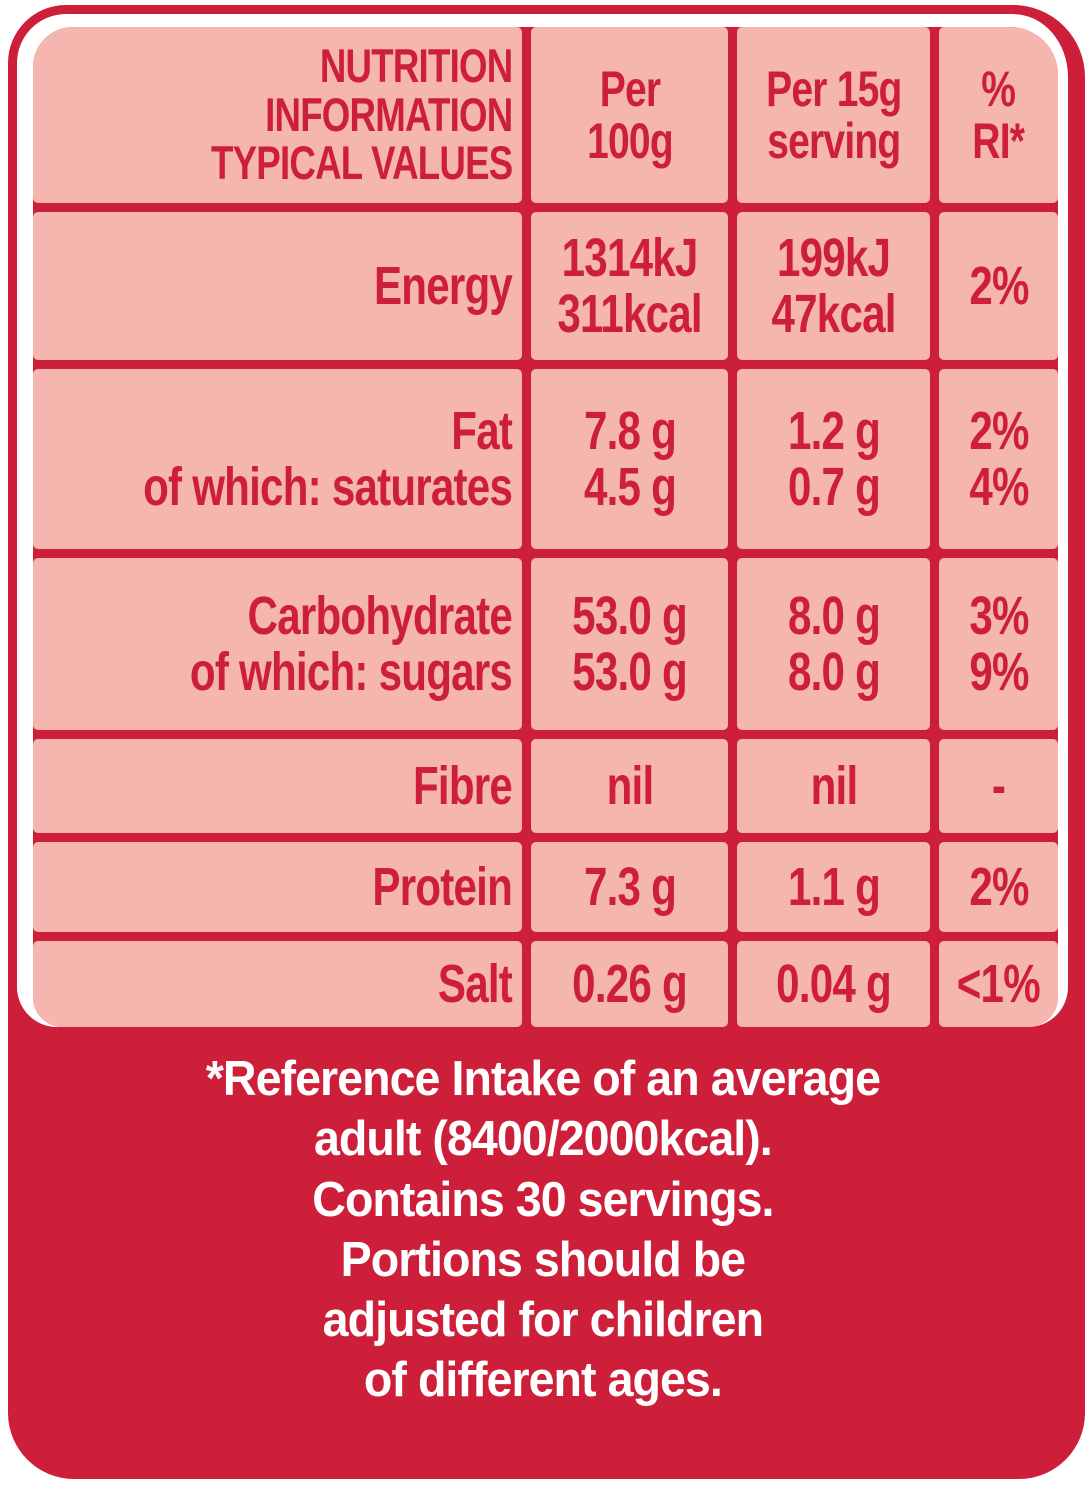  I want to click on protein-per100-text: 7.3 g, so click(630, 886).